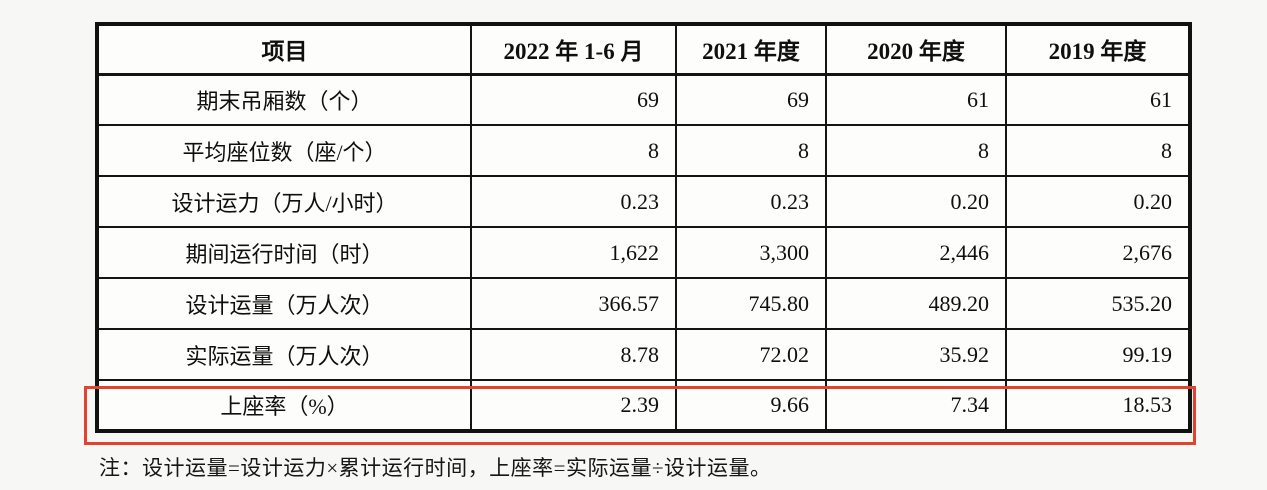 Image resolution: width=1267 pixels, height=490 pixels. What do you see at coordinates (1098, 405) in the screenshot?
I see `cell-value: 18.53` at bounding box center [1098, 405].